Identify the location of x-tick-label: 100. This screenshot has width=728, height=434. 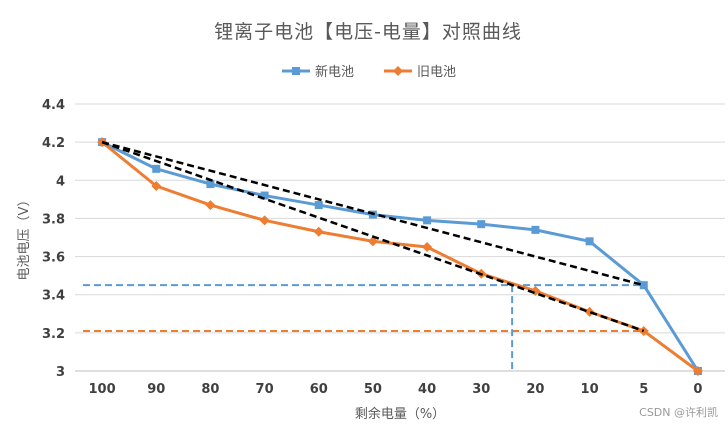
(102, 389).